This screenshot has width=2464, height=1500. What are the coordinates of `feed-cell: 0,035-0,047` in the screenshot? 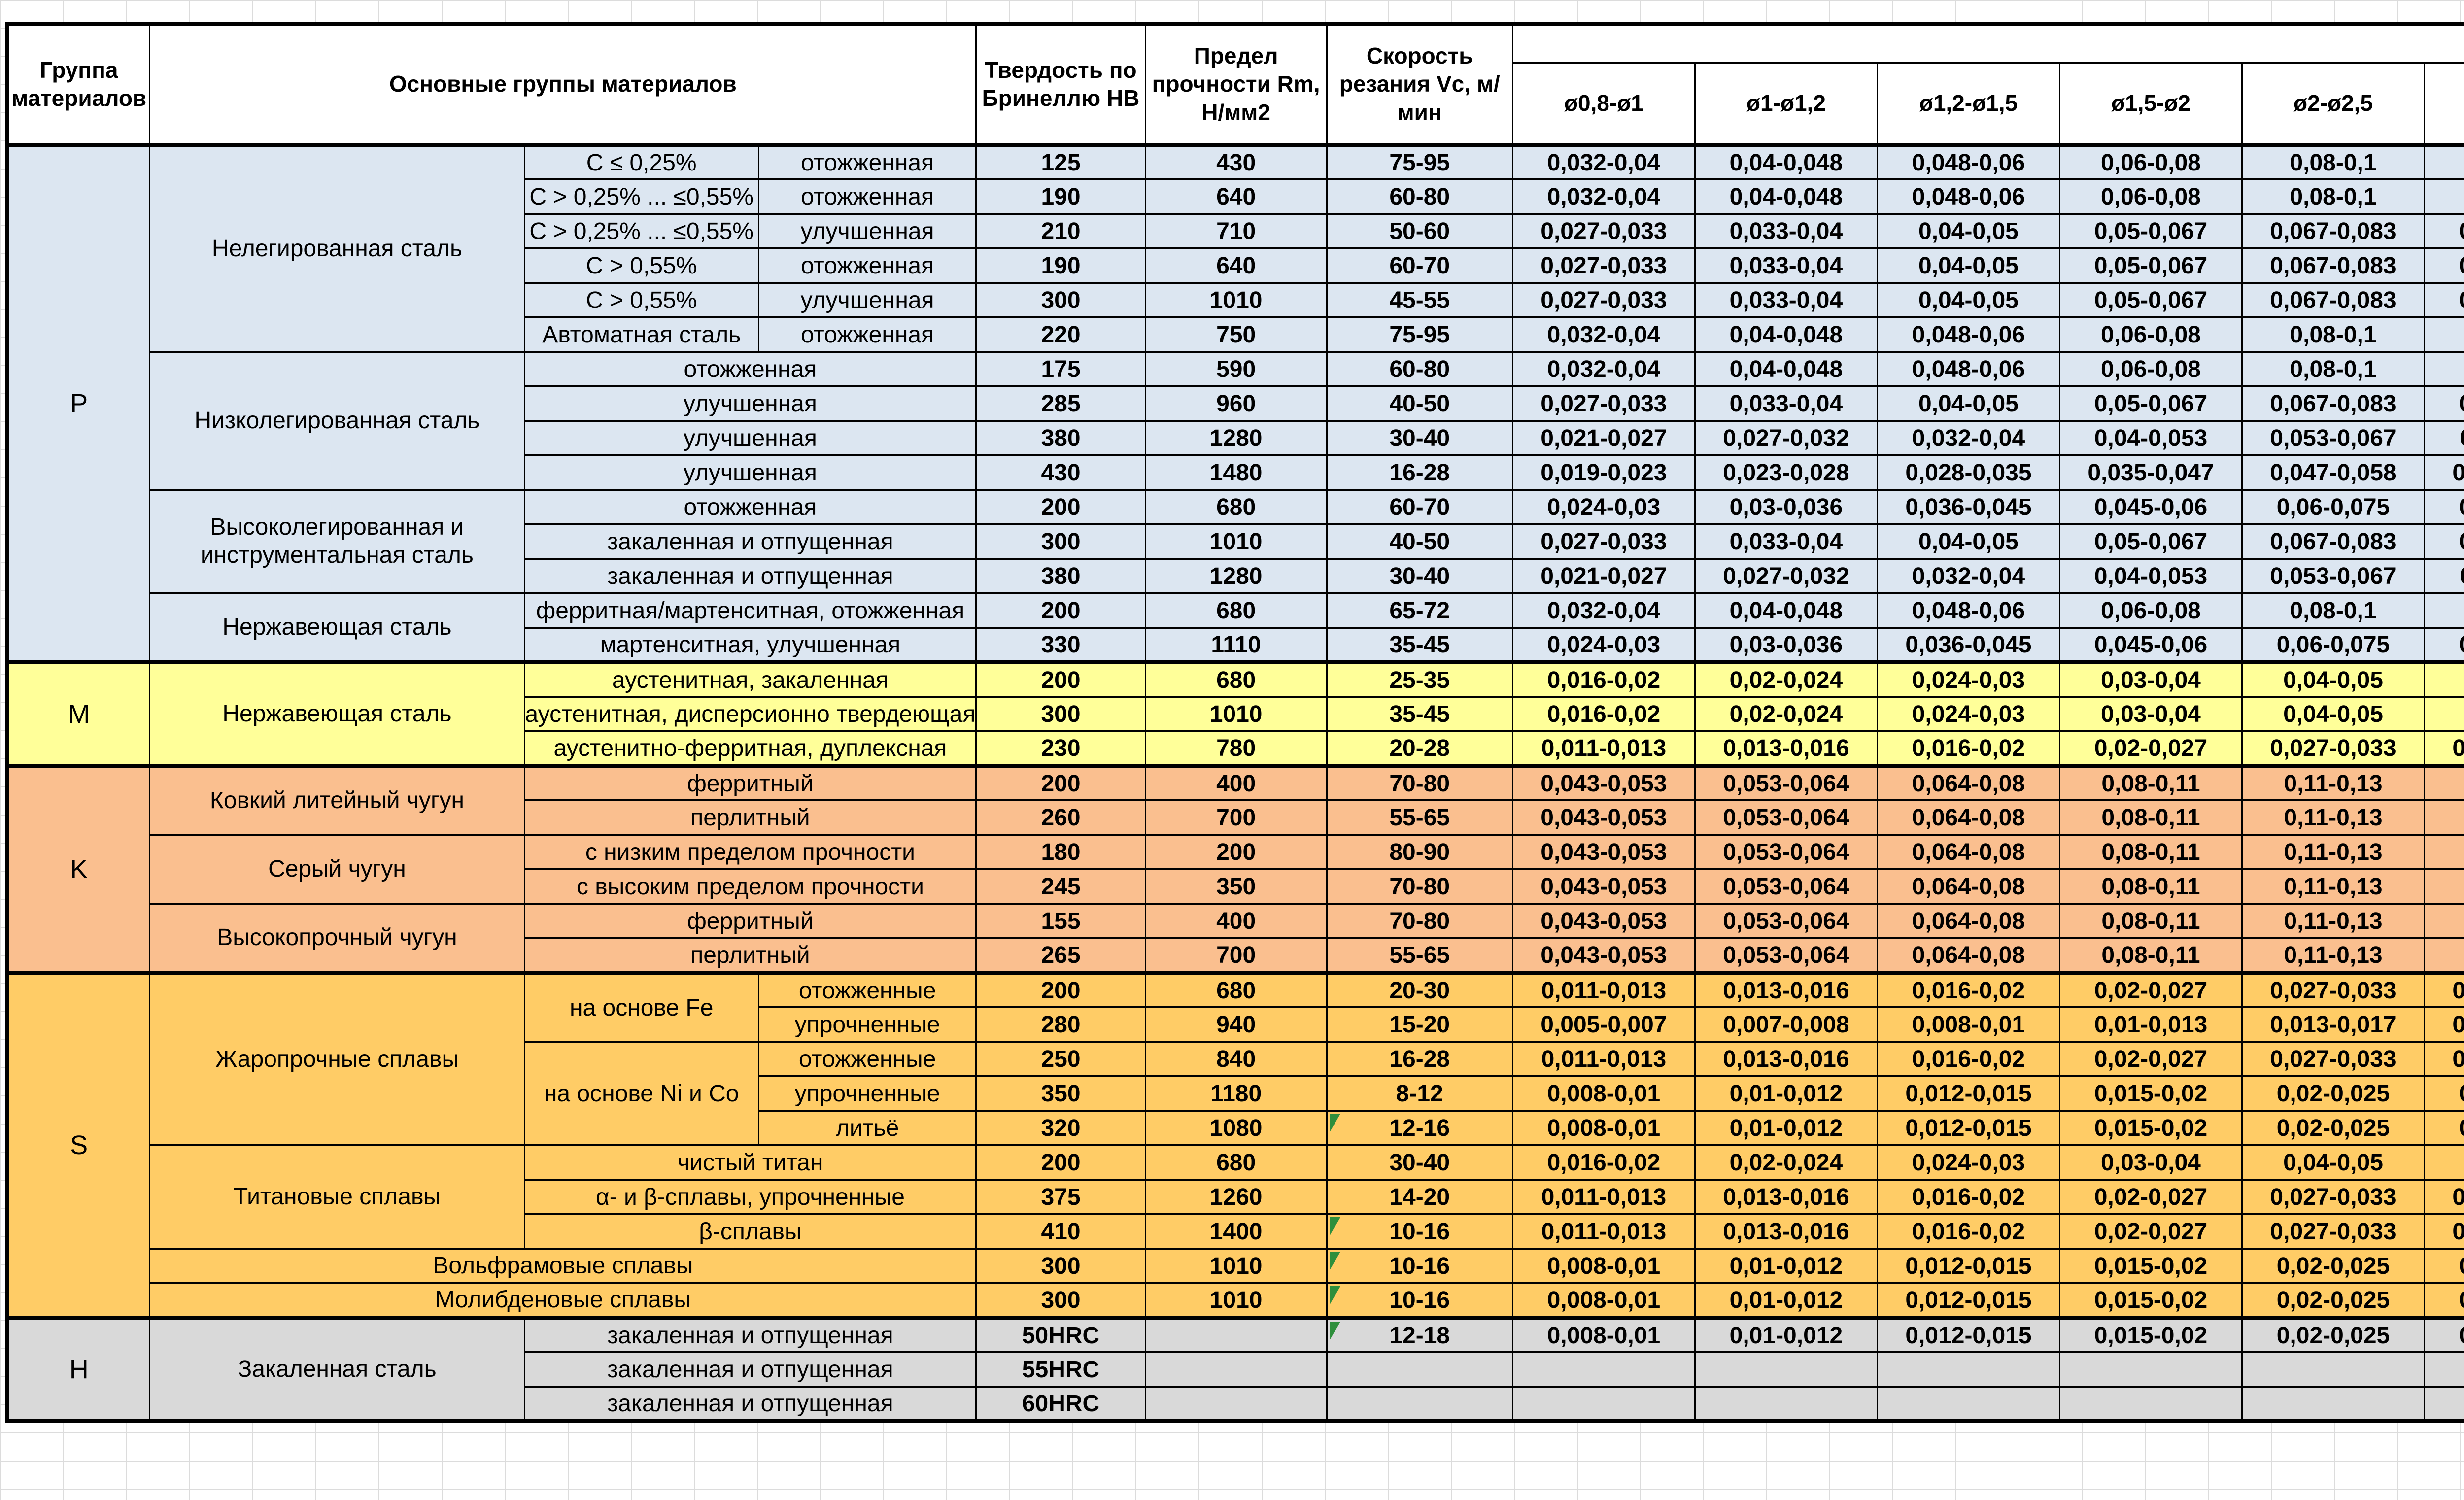 It's located at (2150, 472).